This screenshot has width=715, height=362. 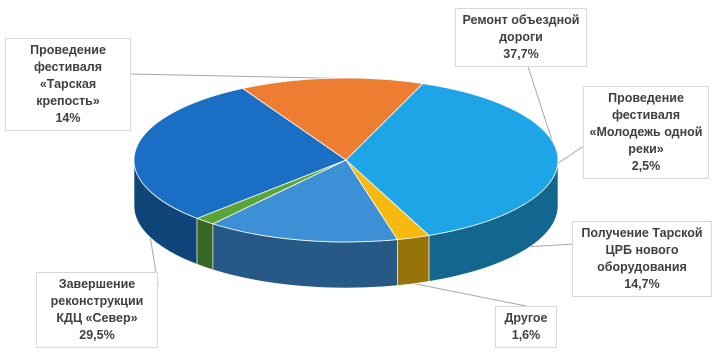 I want to click on slice-label-percent: 2,5%, so click(x=646, y=166).